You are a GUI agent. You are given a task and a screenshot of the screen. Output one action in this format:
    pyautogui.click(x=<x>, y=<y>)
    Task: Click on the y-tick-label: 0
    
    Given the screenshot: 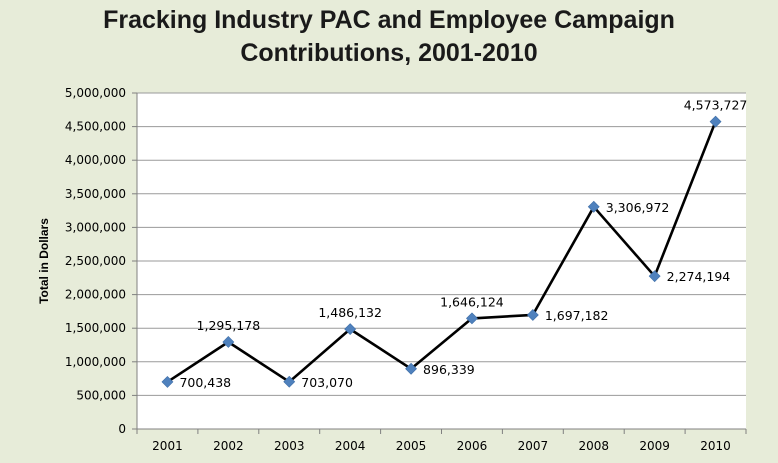 What is the action you would take?
    pyautogui.click(x=122, y=429)
    